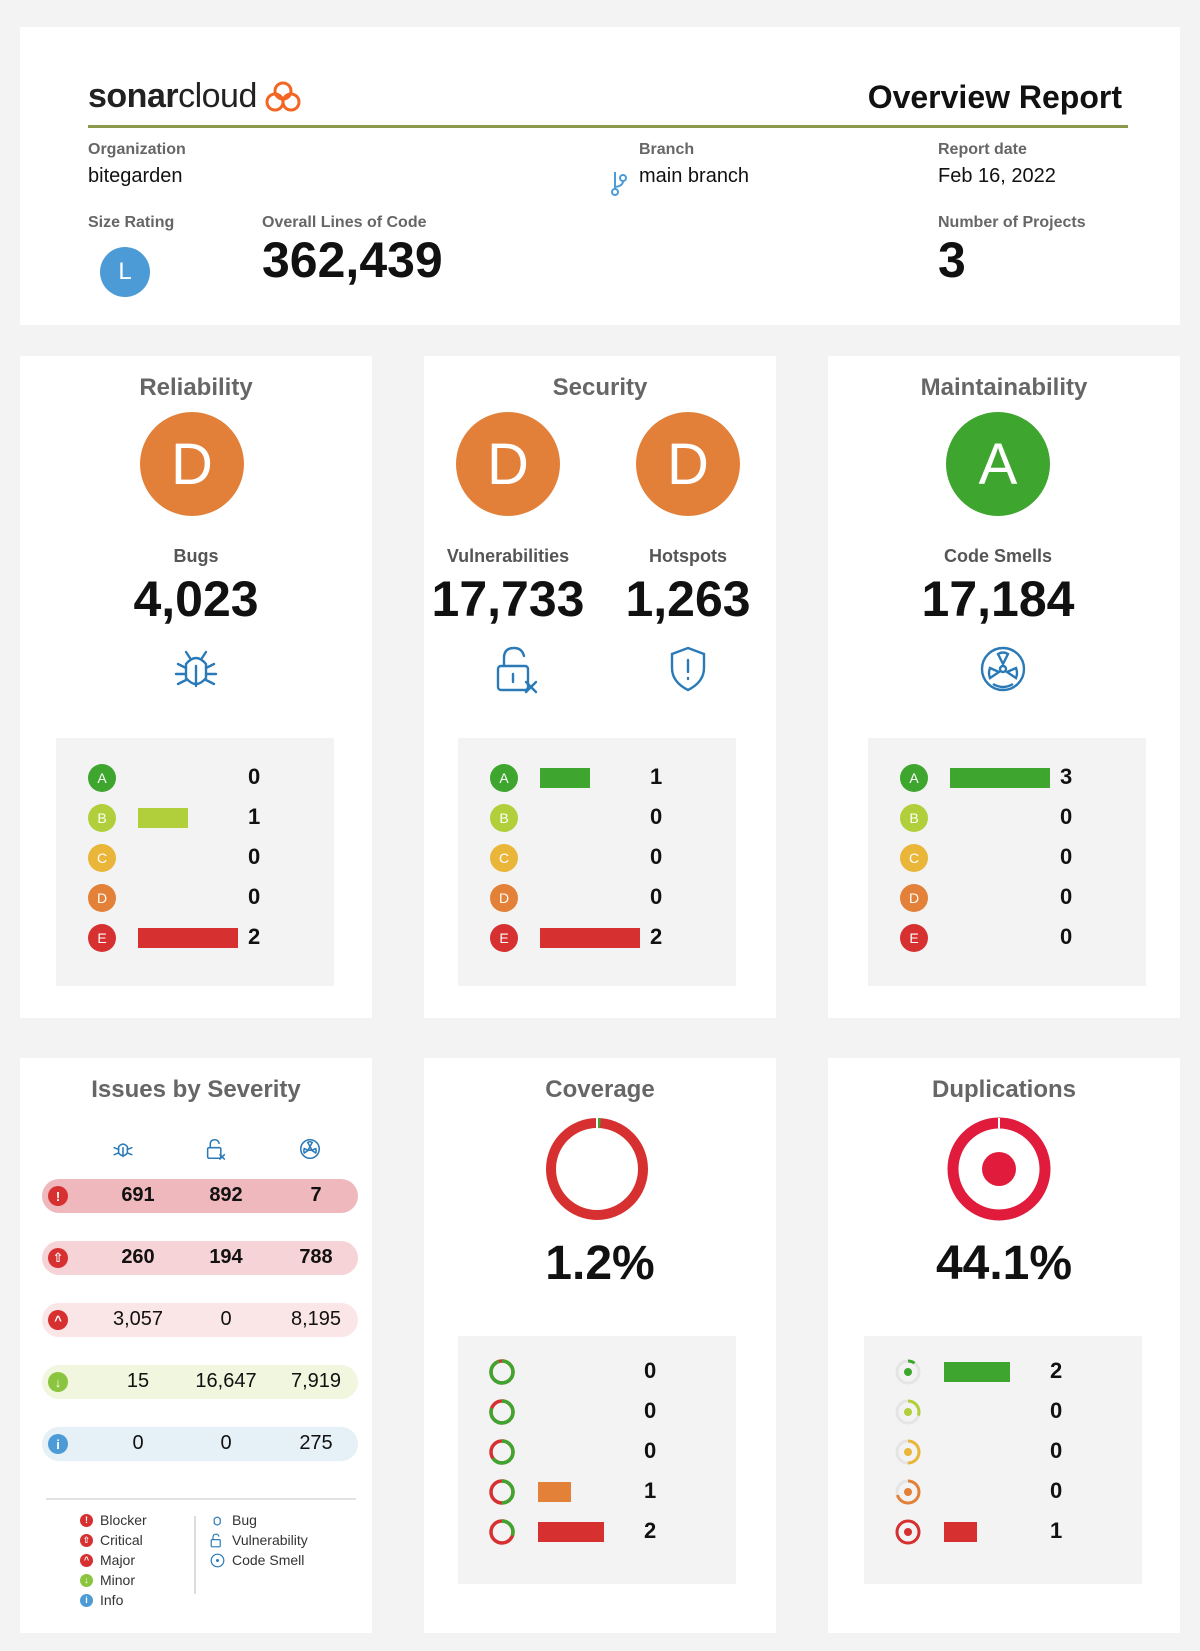 This screenshot has height=1651, width=1200. Describe the element at coordinates (215, 1540) in the screenshot. I see `vulnerability-icon` at that location.